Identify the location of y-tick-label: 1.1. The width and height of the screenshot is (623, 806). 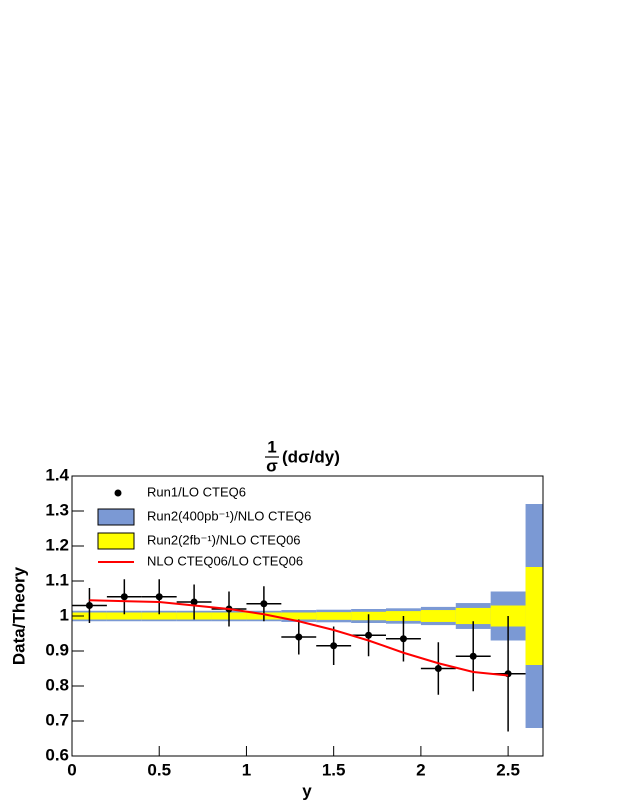
(57, 579).